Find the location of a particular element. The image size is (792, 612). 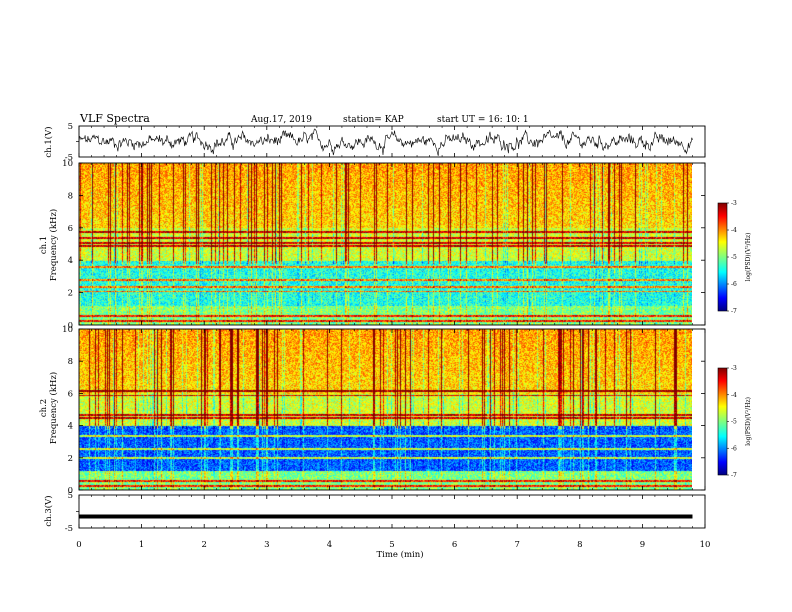

time-tick-label: 4 is located at coordinates (329, 545).